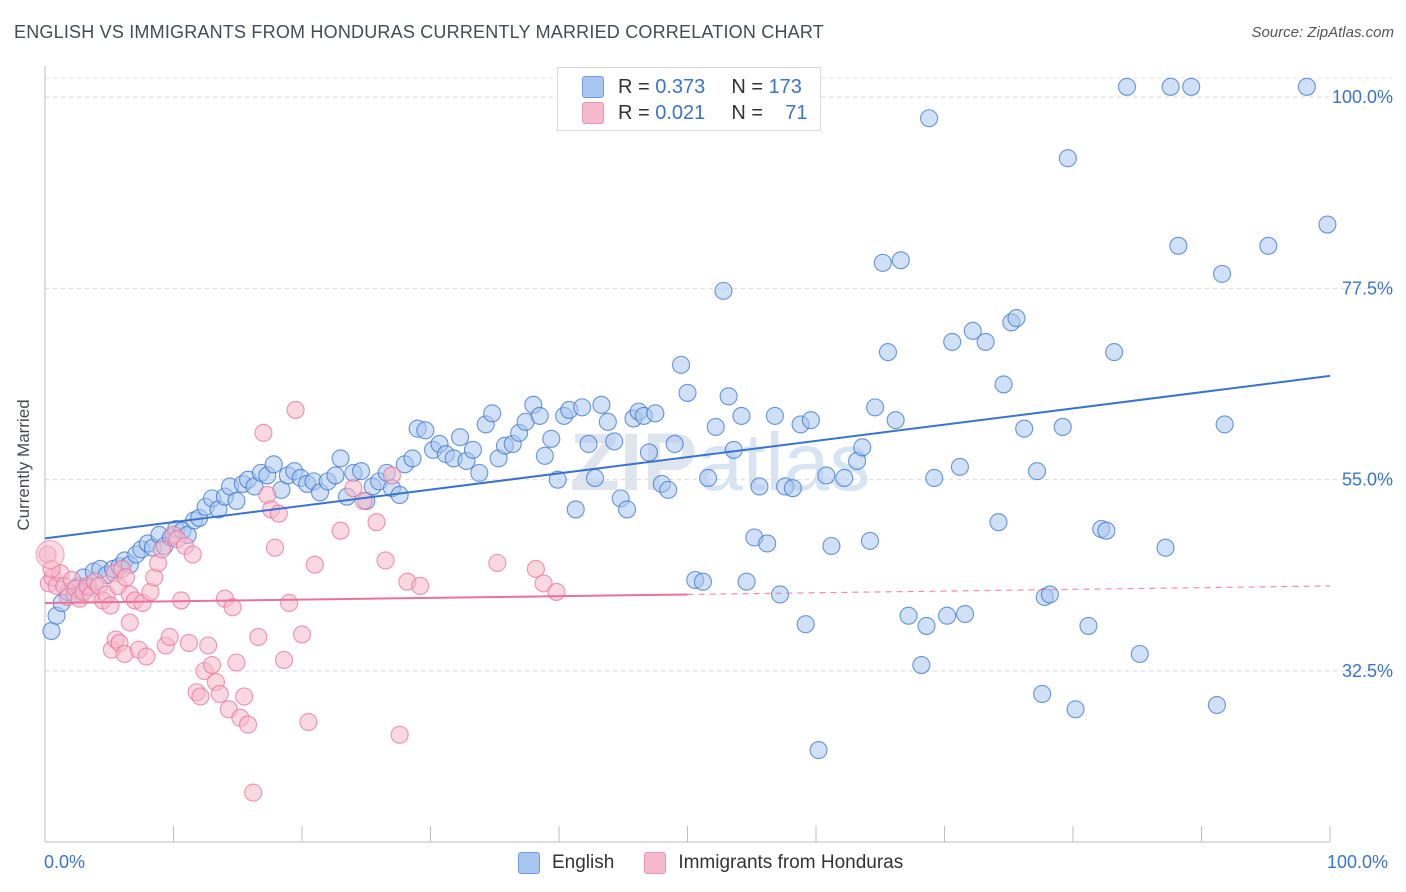  What do you see at coordinates (529, 863) in the screenshot?
I see `english-legend-swatch` at bounding box center [529, 863].